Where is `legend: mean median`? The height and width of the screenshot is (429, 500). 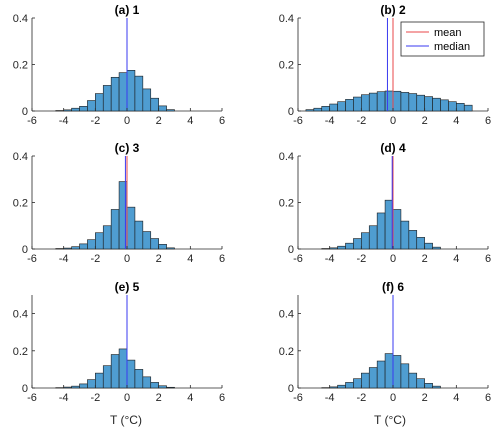 legend: mean median is located at coordinates (442, 39).